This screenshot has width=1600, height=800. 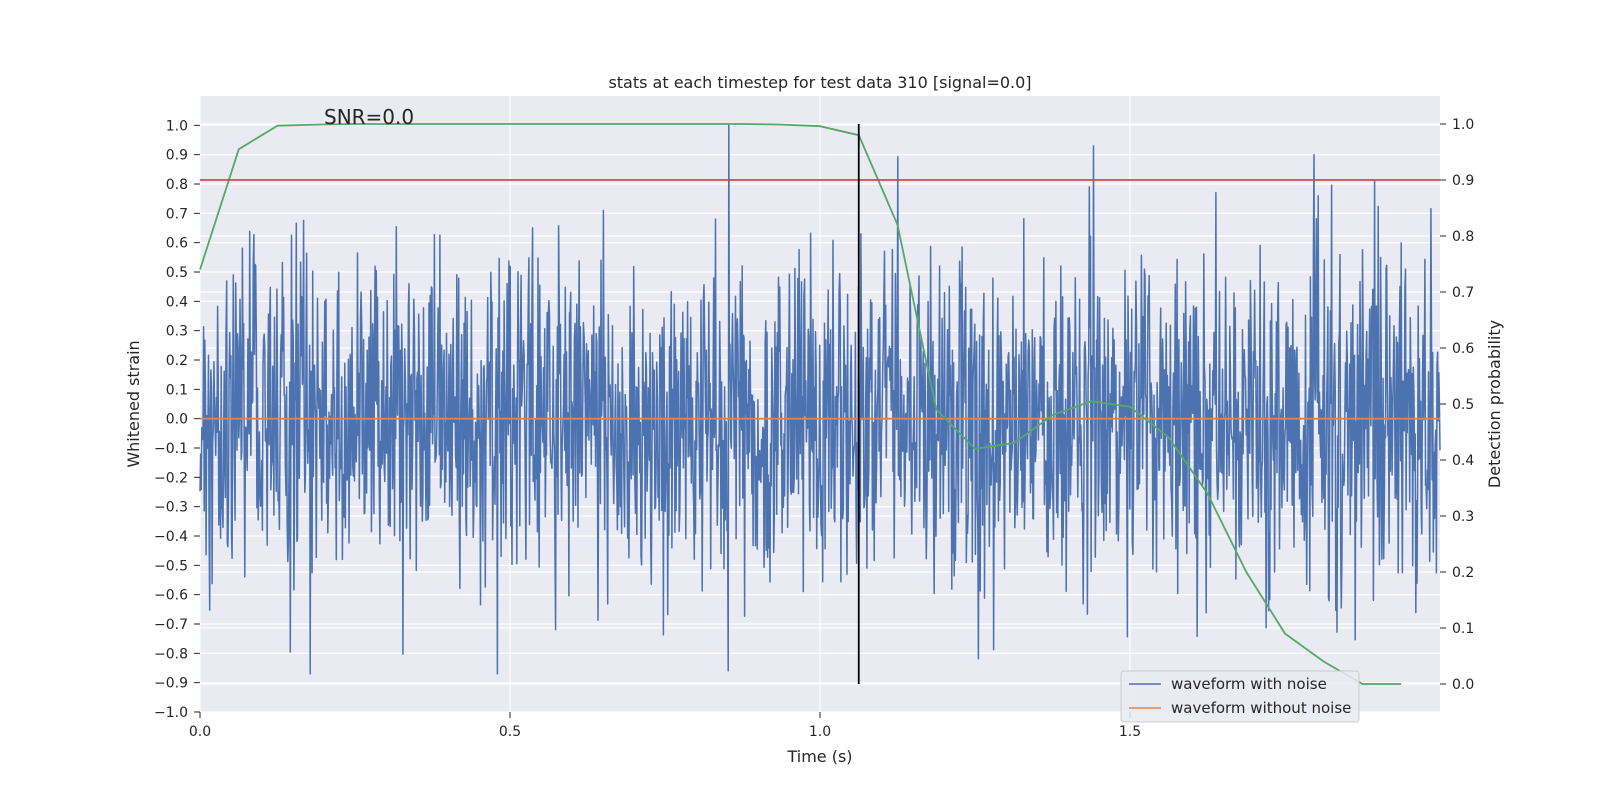 What do you see at coordinates (133, 403) in the screenshot?
I see `y-axis-label: Whitened strain` at bounding box center [133, 403].